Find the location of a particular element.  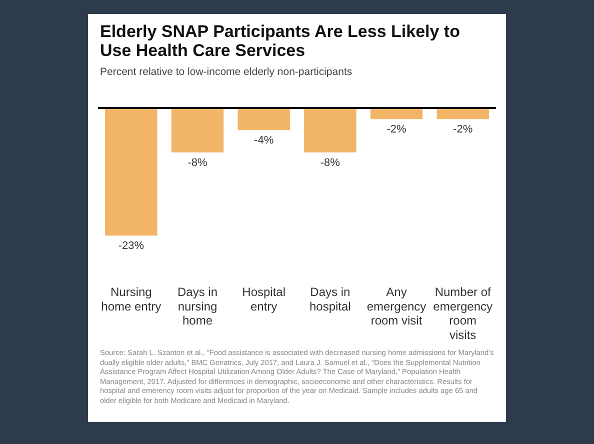

x-tick-label: Hospital entry is located at coordinates (264, 299).